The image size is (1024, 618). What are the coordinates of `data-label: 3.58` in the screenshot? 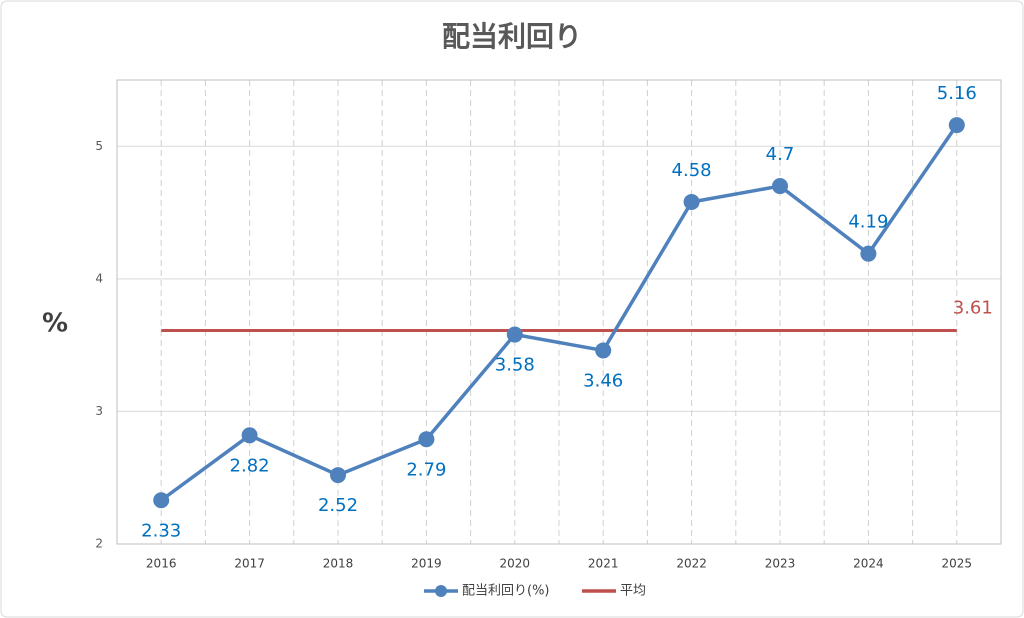 It's located at (515, 365).